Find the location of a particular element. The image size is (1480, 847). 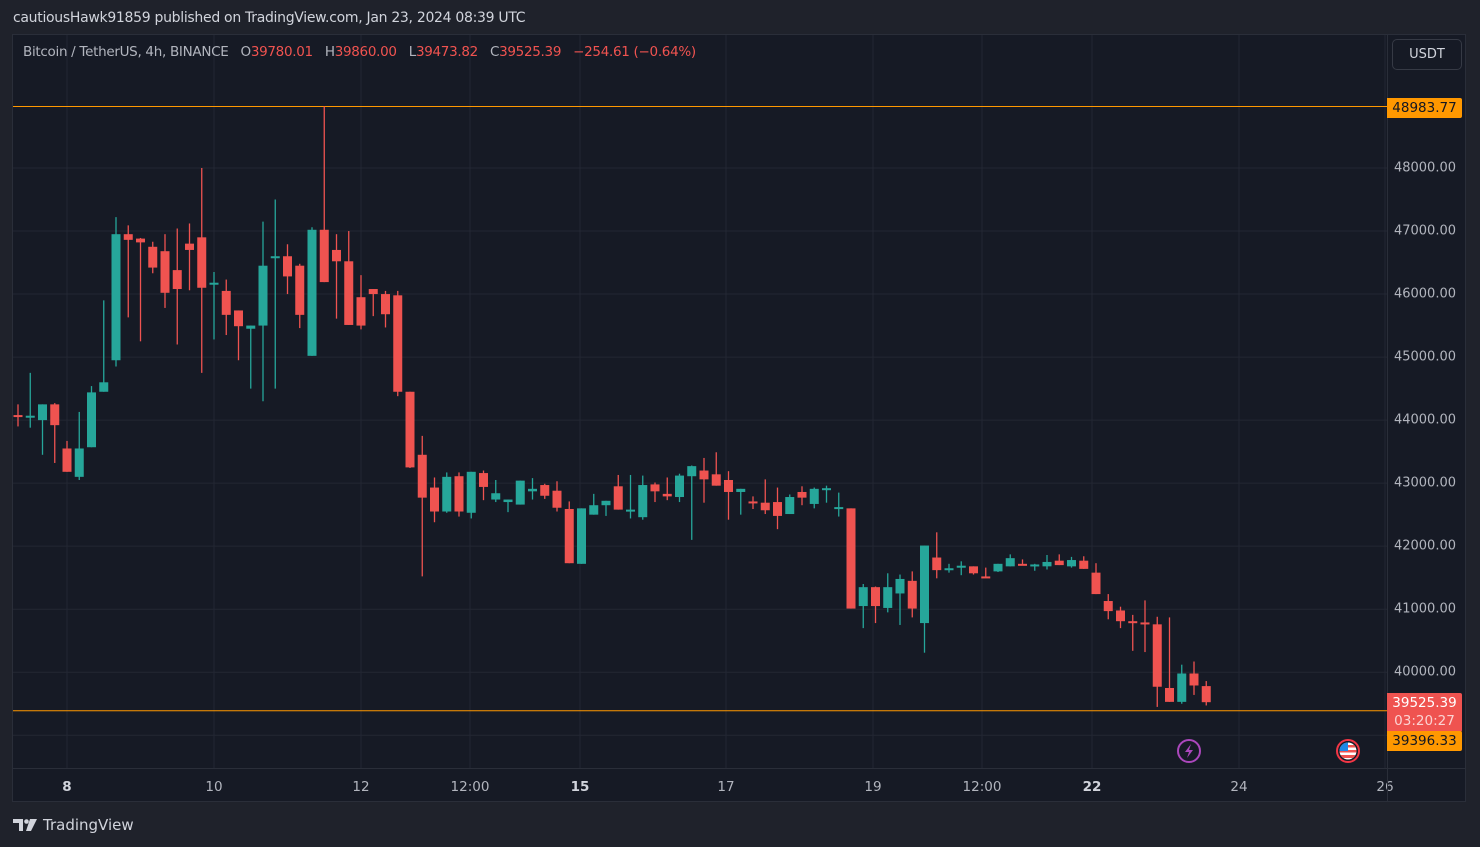

time-label: 22 is located at coordinates (1092, 787).